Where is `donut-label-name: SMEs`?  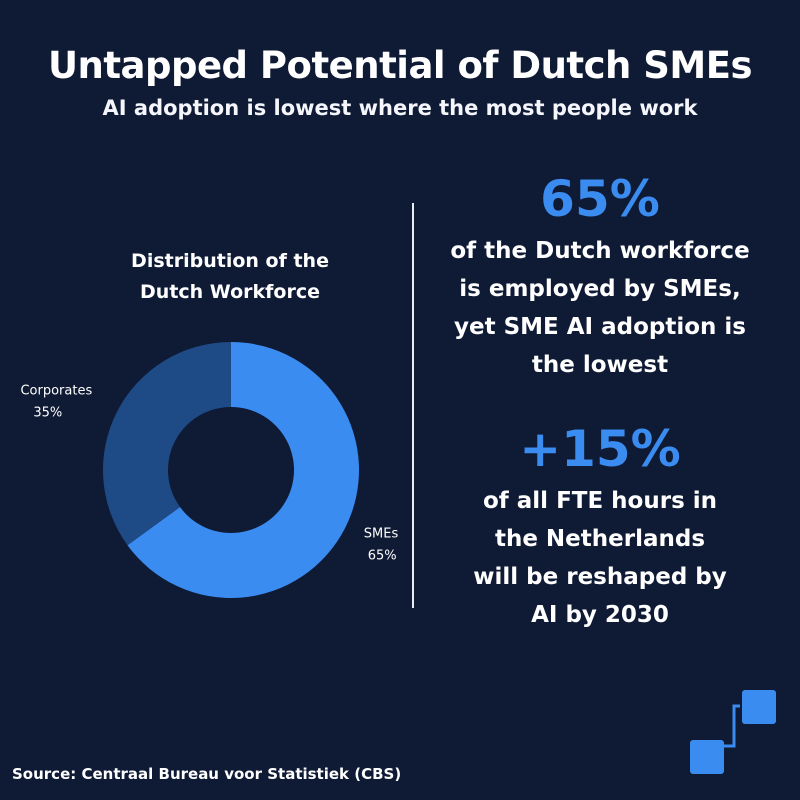 donut-label-name: SMEs is located at coordinates (381, 534).